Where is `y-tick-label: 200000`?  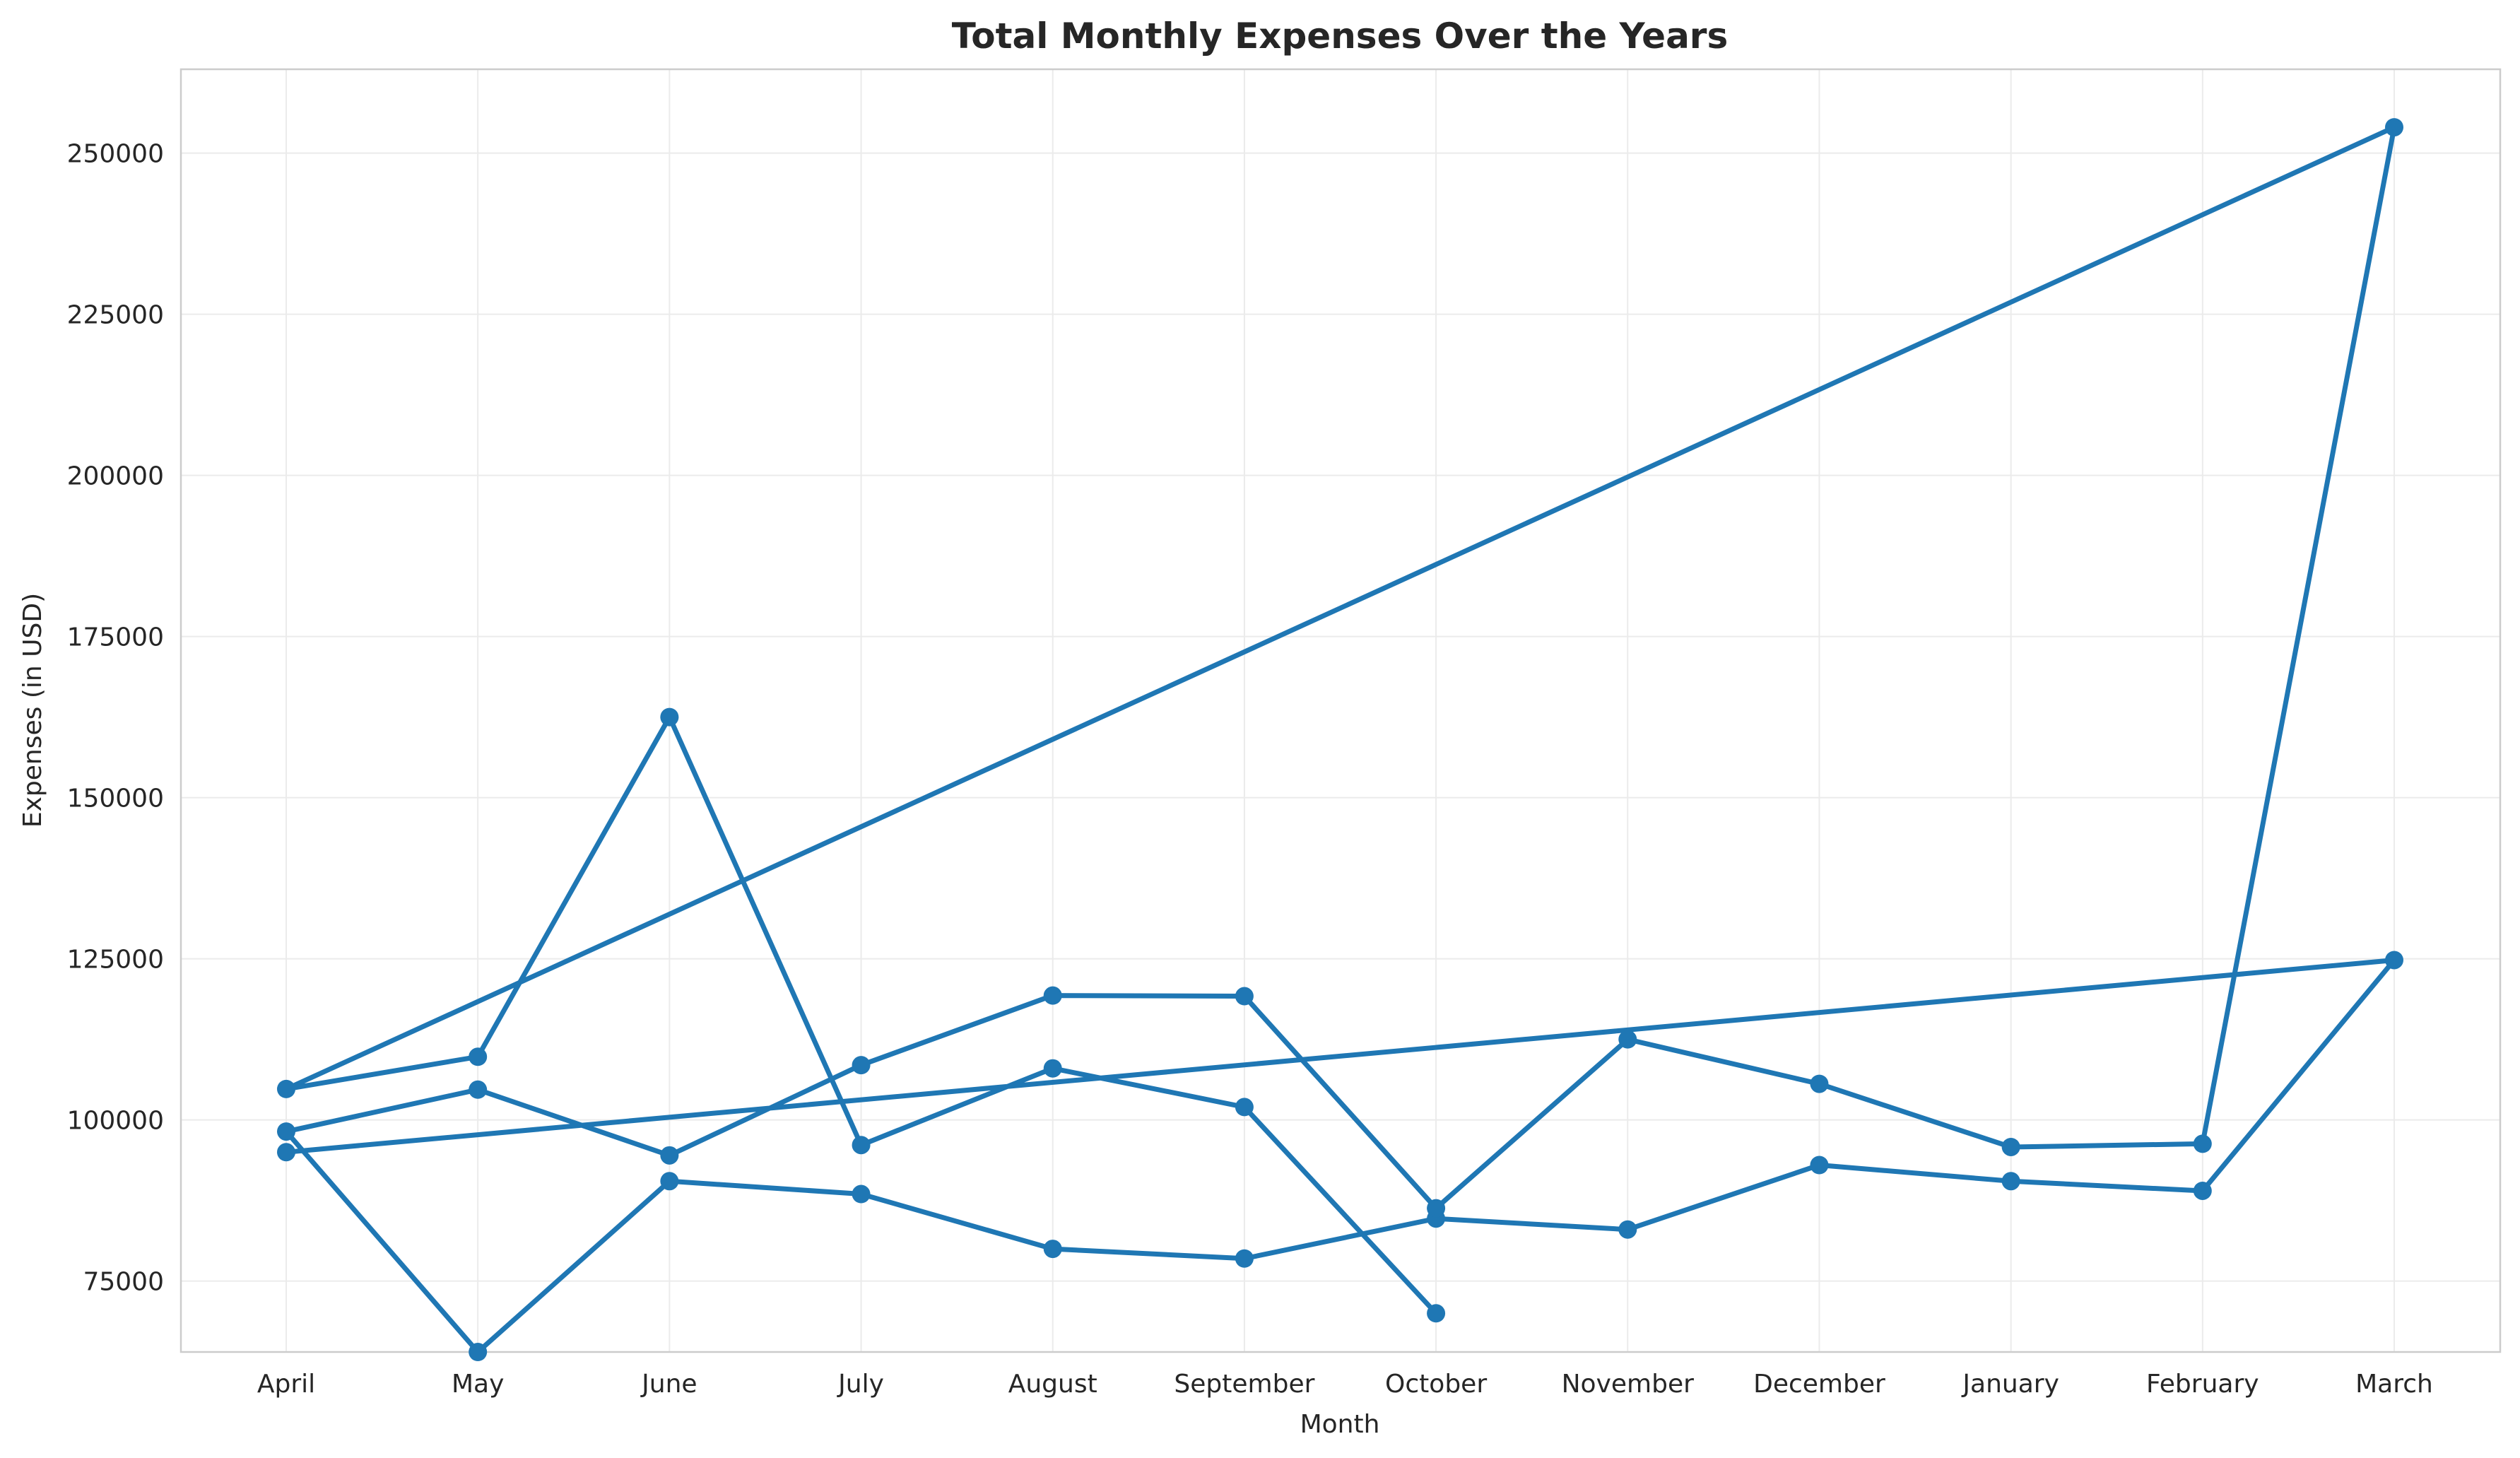 y-tick-label: 200000 is located at coordinates (115, 476).